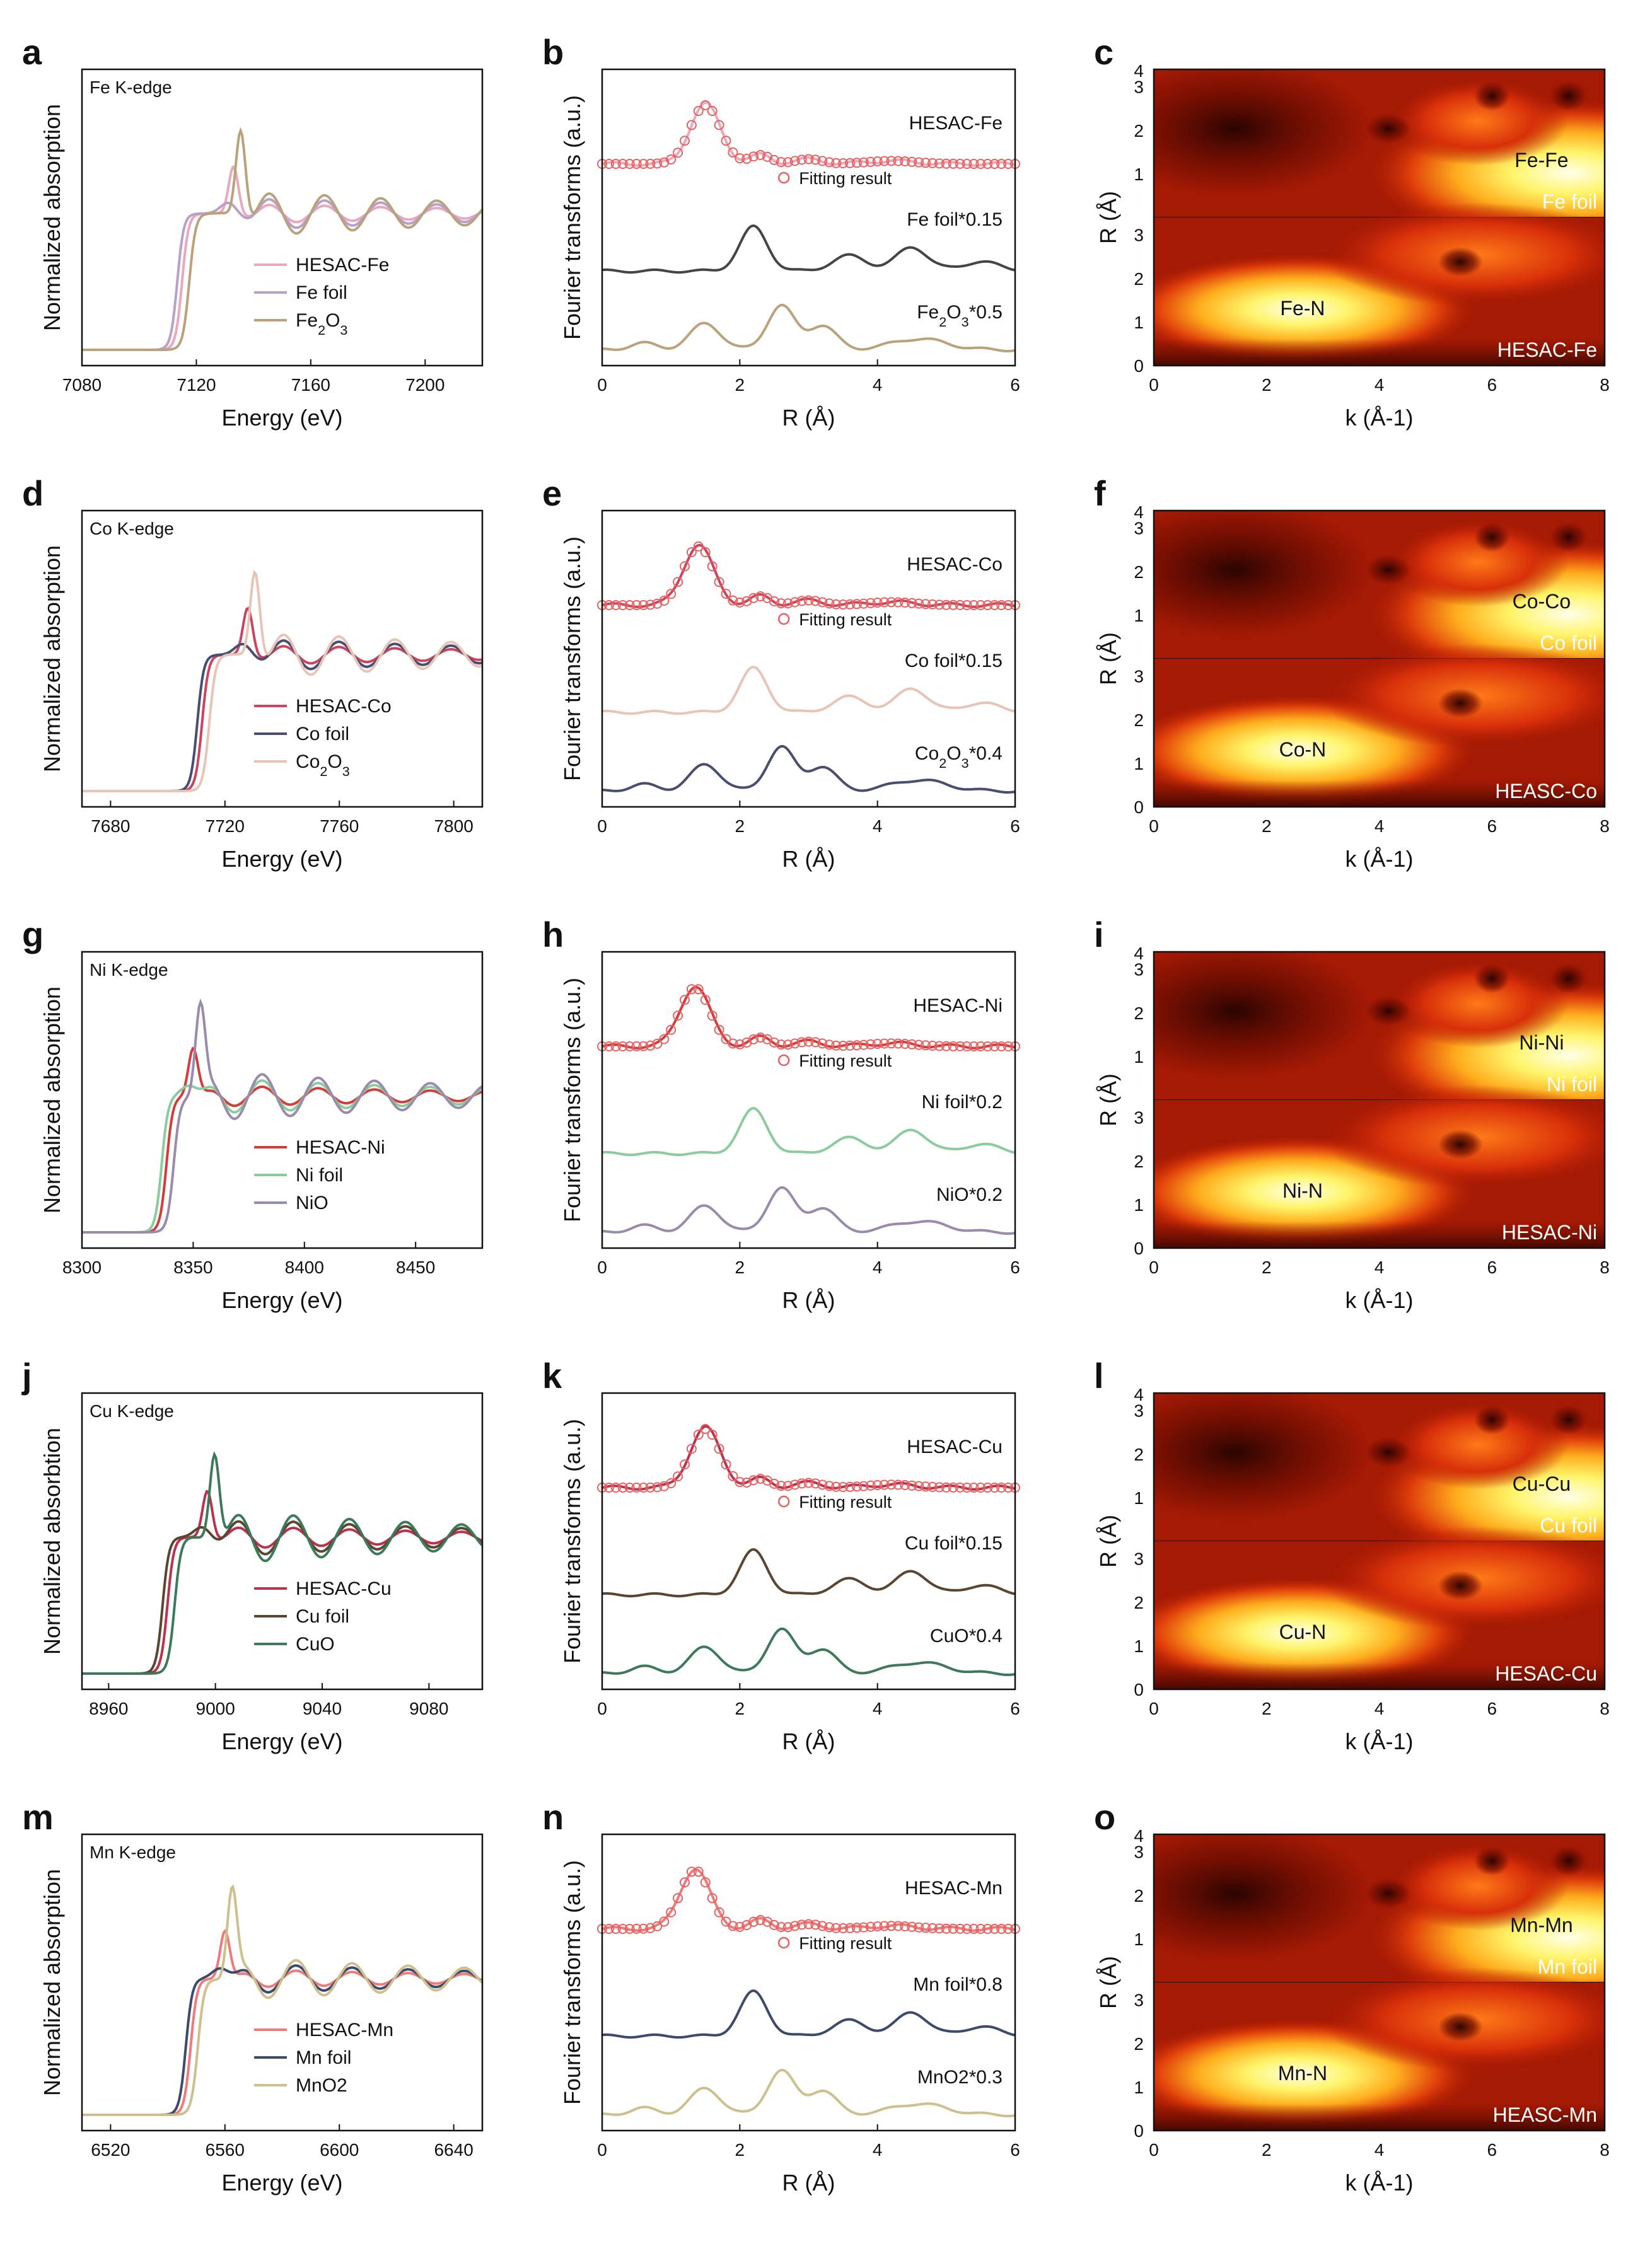  I want to click on y-tick-label-o: 0, so click(1139, 2131).